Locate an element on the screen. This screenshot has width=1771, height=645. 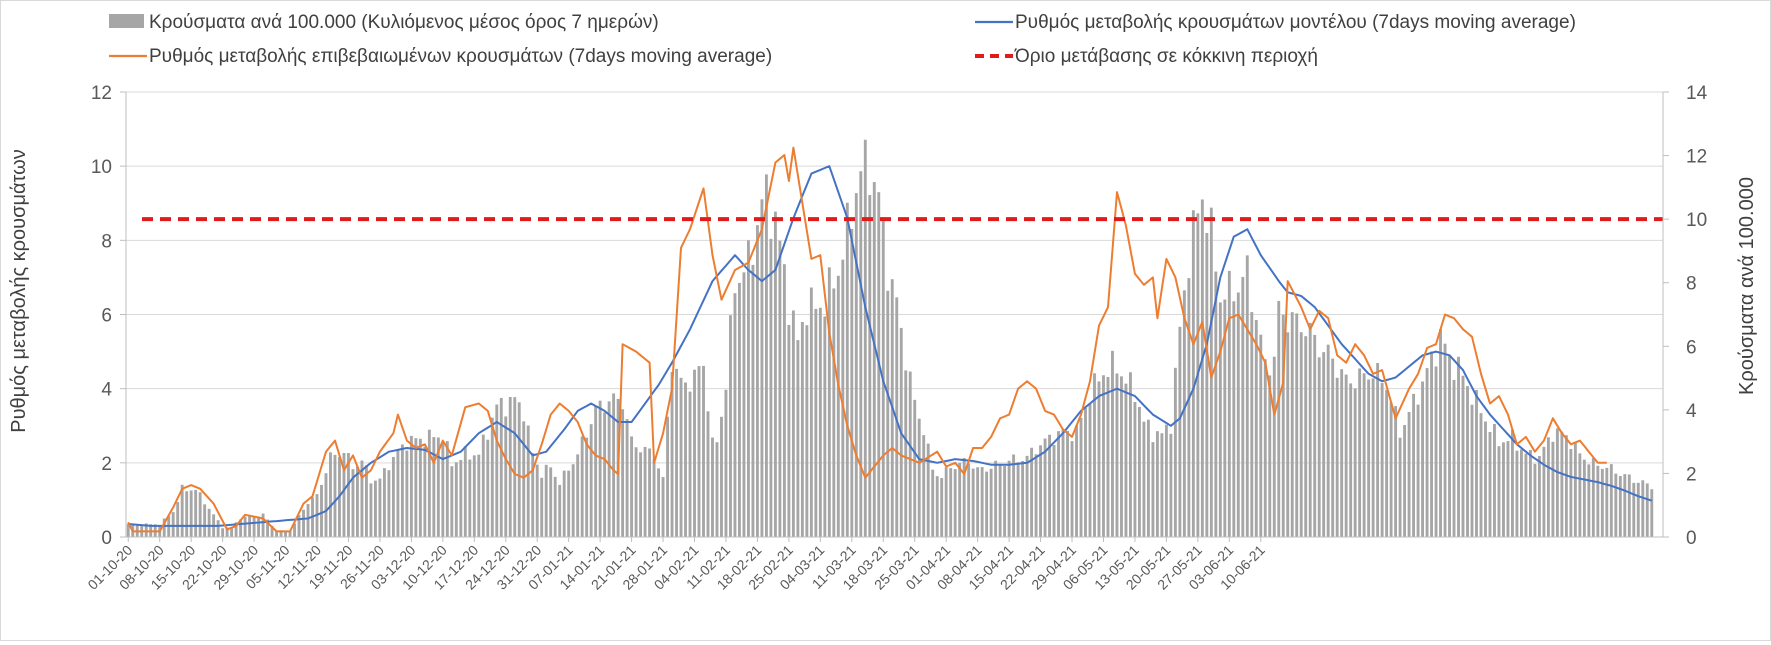
y-right-tick-label: 8 is located at coordinates (1691, 284).